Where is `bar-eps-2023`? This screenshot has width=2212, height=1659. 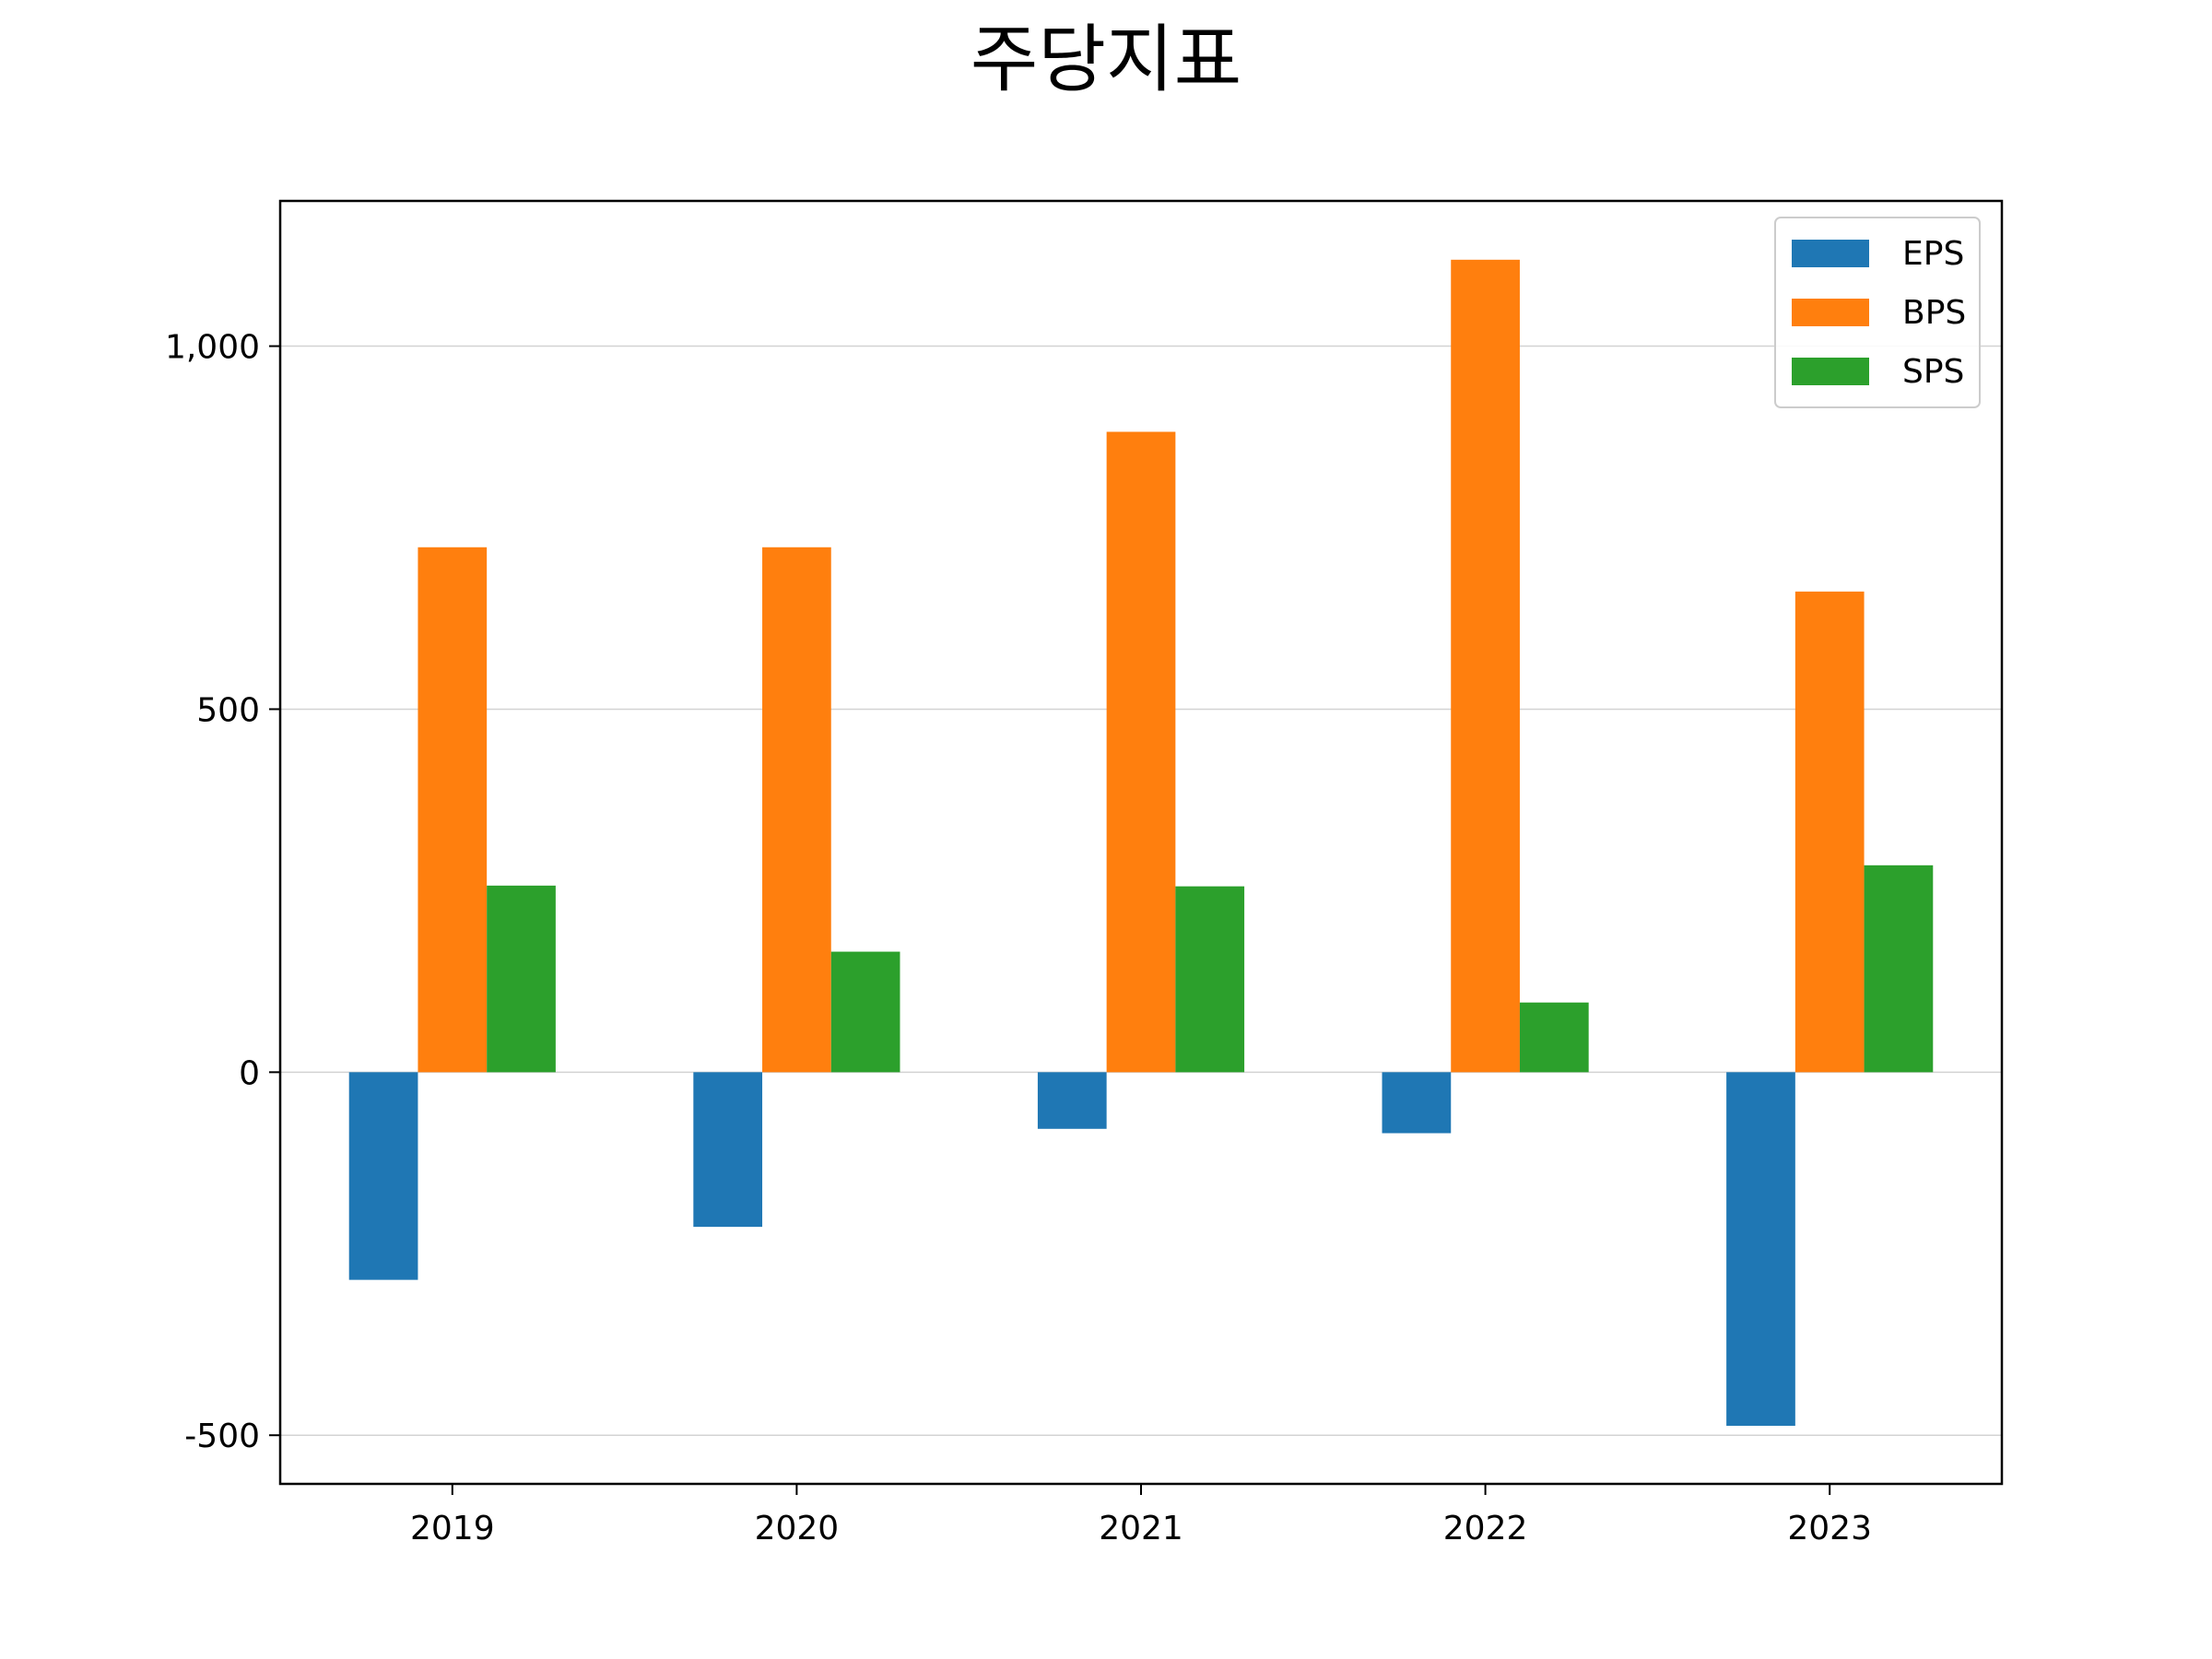 bar-eps-2023 is located at coordinates (1760, 1249).